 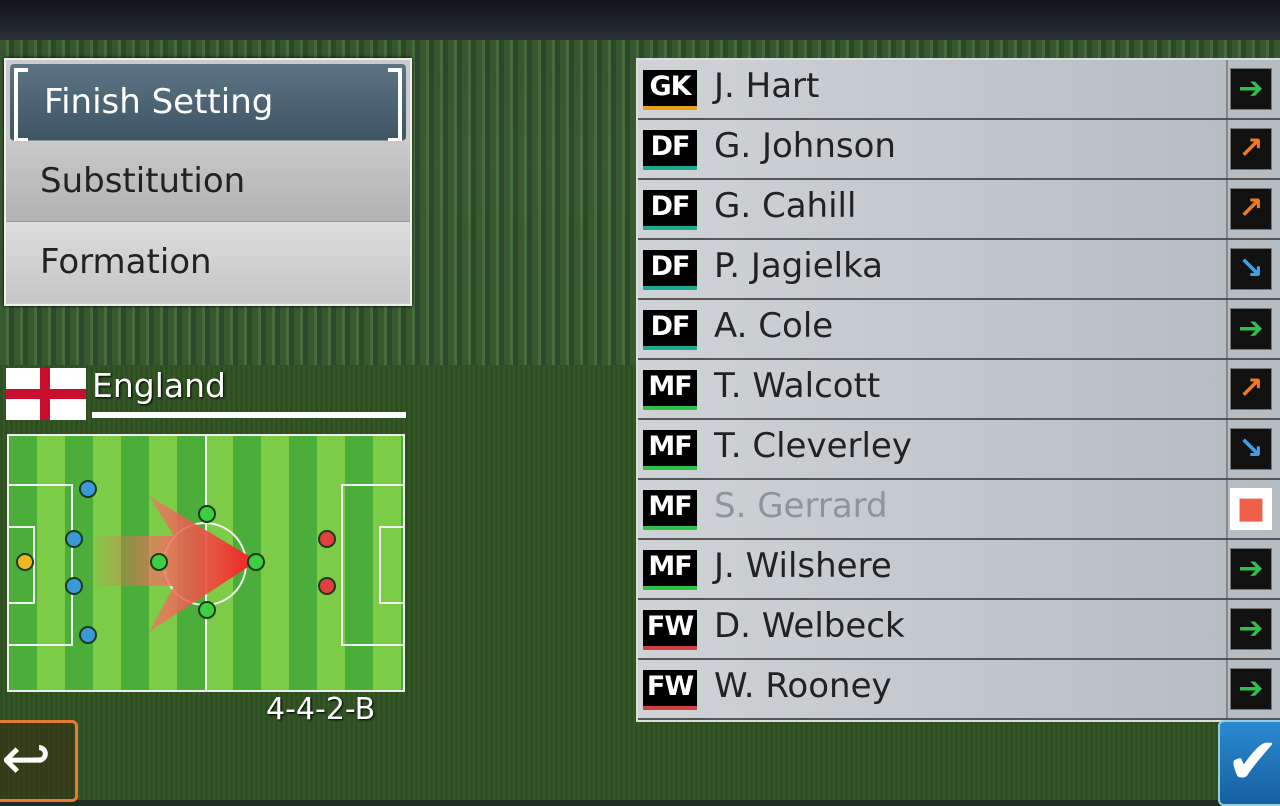 What do you see at coordinates (395, 105) in the screenshot?
I see `selection-bracket-right` at bounding box center [395, 105].